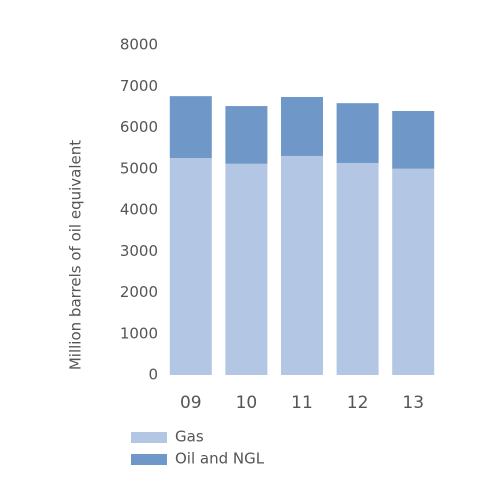 The width and height of the screenshot is (500, 504). What do you see at coordinates (413, 403) in the screenshot?
I see `x-tick-label: 13` at bounding box center [413, 403].